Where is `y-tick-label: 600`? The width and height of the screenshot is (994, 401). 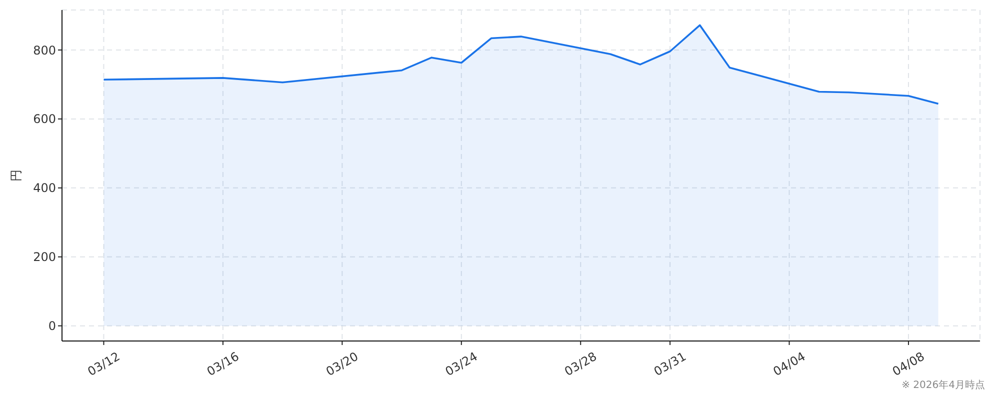 y-tick-label: 600 is located at coordinates (44, 119).